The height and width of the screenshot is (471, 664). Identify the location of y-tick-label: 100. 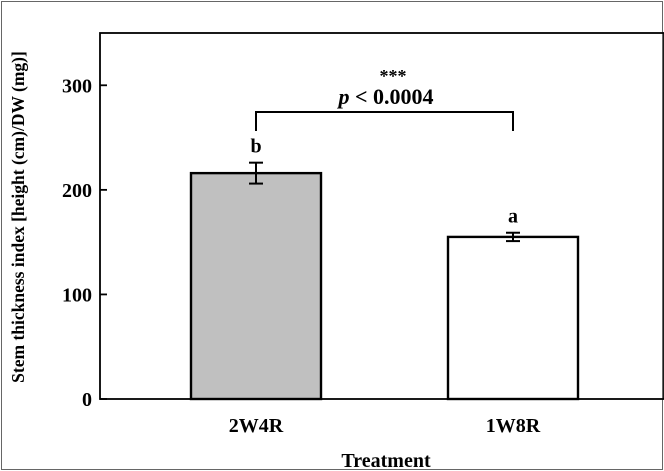
(77, 295).